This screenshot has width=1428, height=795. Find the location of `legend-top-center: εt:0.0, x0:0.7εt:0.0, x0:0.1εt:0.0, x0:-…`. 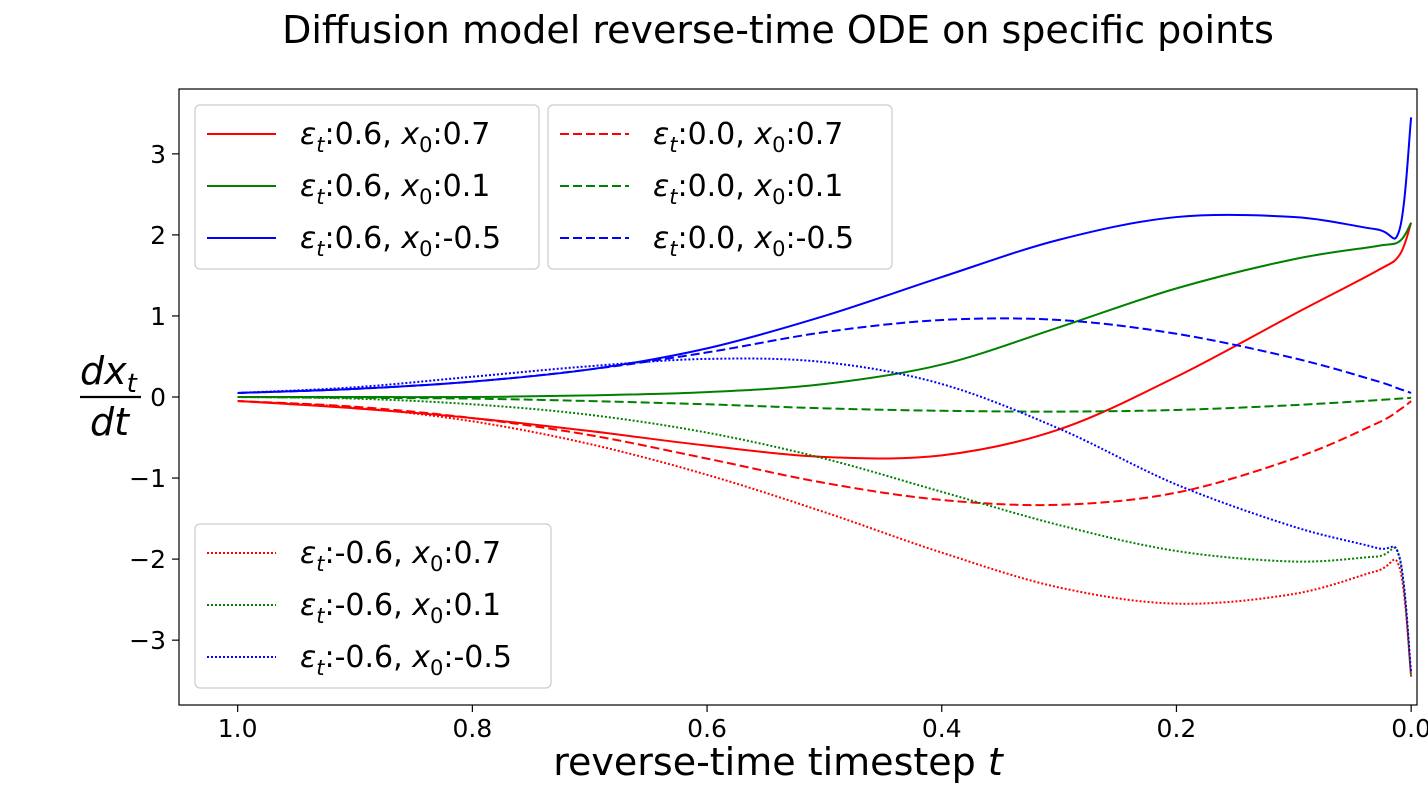

legend-top-center: εt:0.0, x0:0.7εt:0.0, x0:0.1εt:0.0, x0:-… is located at coordinates (720, 187).